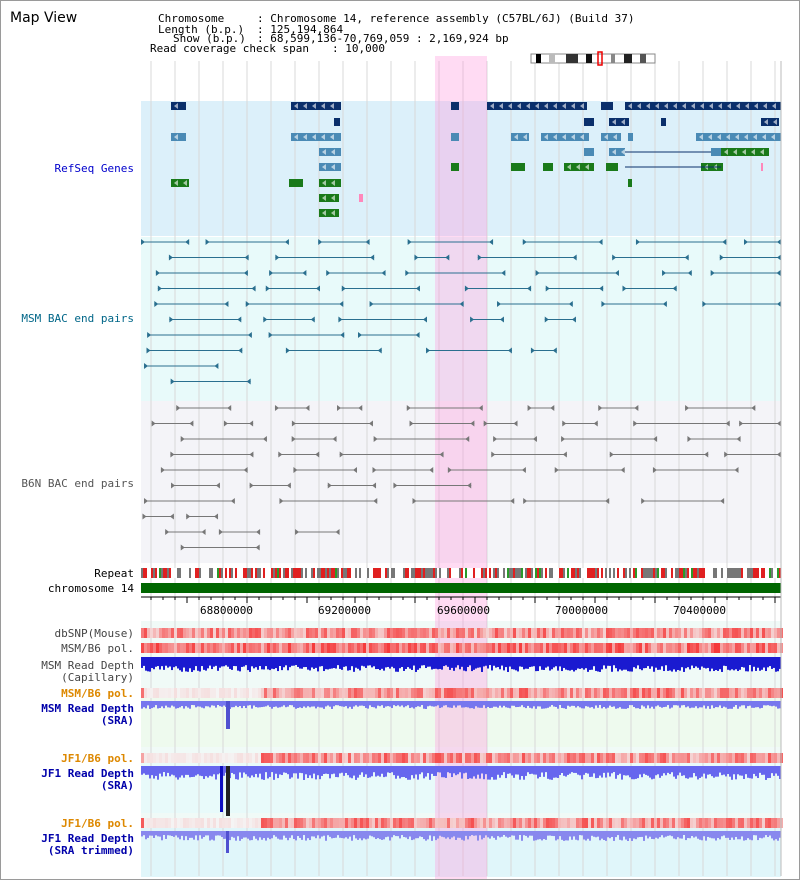 This screenshot has width=800, height=880. Describe the element at coordinates (87, 708) in the screenshot. I see `msm-read-depth-sra-label: MSM Read Depth` at that location.